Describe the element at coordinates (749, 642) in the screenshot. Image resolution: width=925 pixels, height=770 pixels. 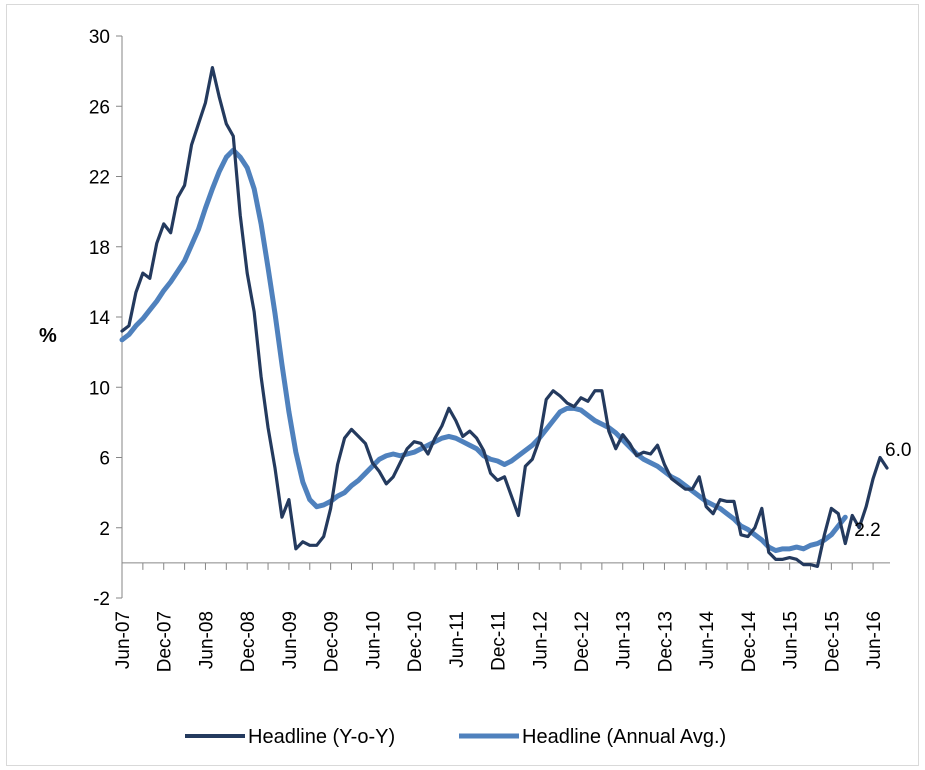
I see `x-tick-label: Dec-14` at that location.